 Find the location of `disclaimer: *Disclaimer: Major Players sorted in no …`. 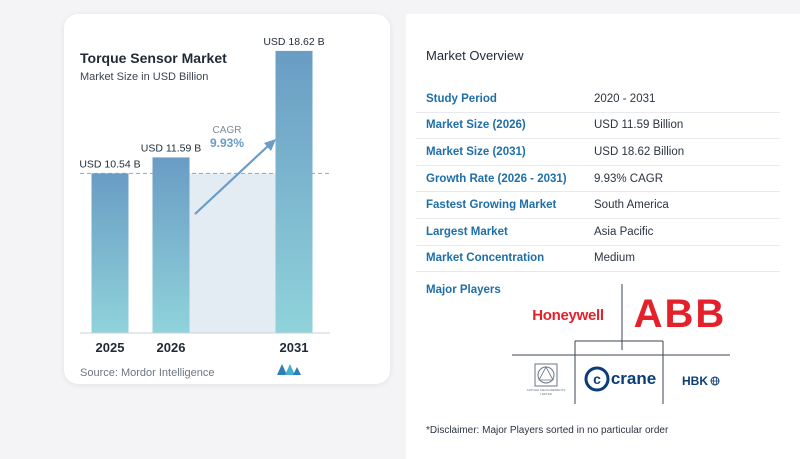

disclaimer: *Disclaimer: Major Players sorted in no … is located at coordinates (547, 430).